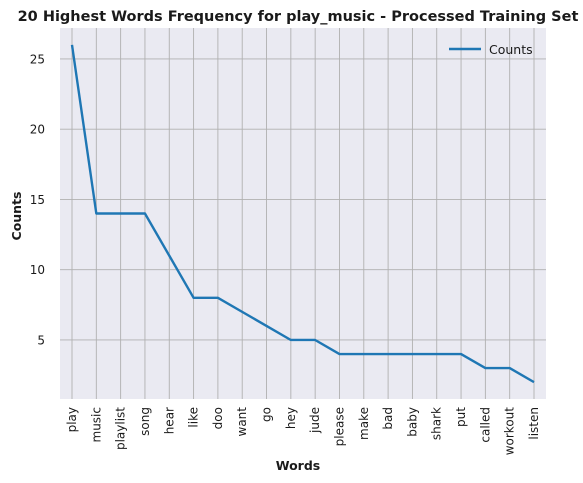  What do you see at coordinates (364, 423) in the screenshot?
I see `x-tick-label: make` at bounding box center [364, 423].